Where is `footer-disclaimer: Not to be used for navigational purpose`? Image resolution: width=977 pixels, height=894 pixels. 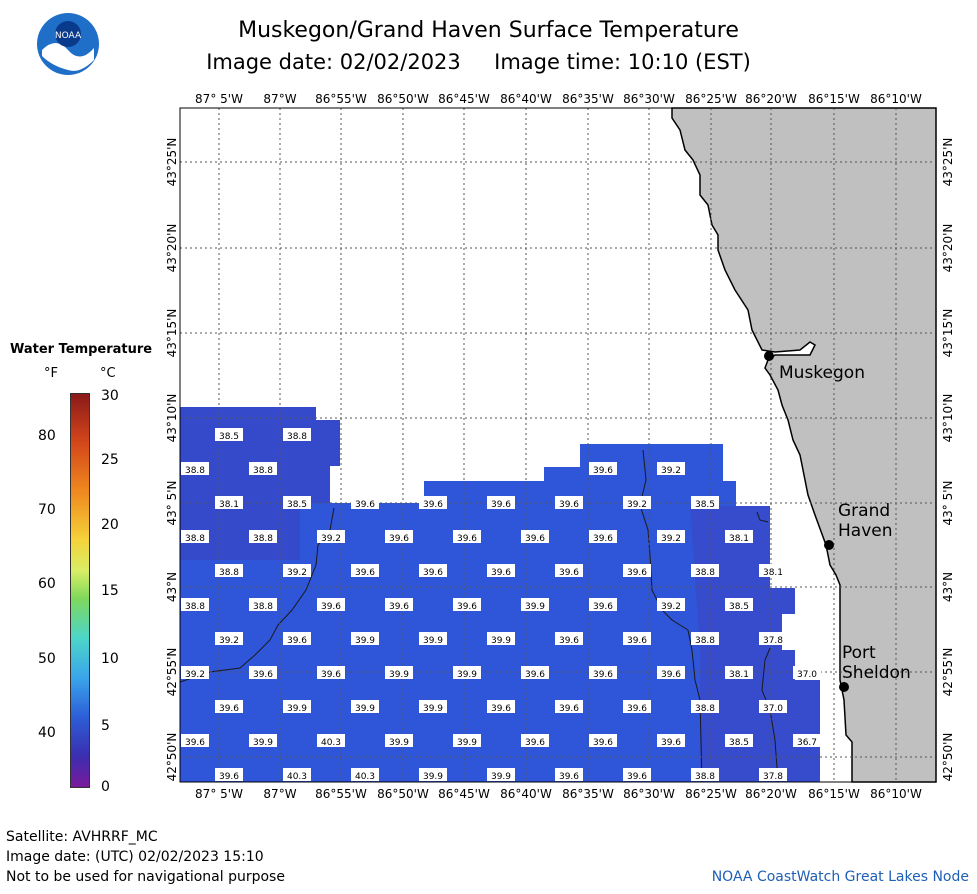
footer-disclaimer: Not to be used for navigational purpose is located at coordinates (145, 877).